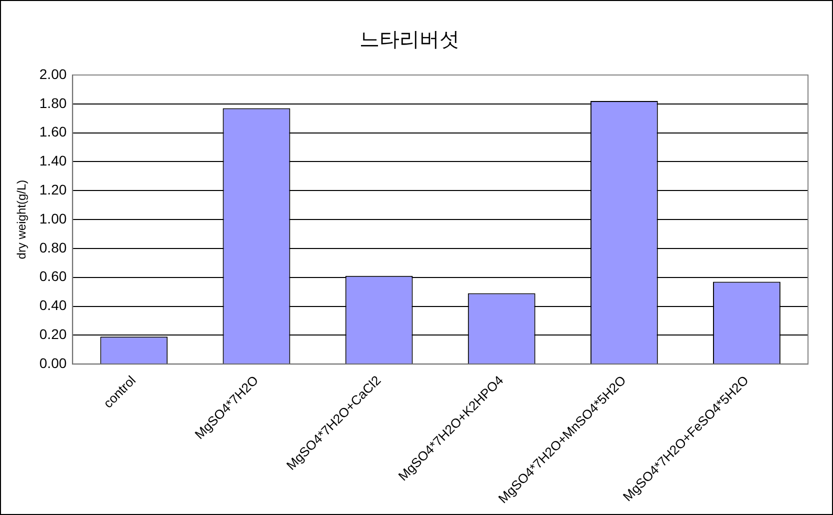 This screenshot has height=515, width=833. I want to click on y-tick-label: 0.00, so click(53, 362).